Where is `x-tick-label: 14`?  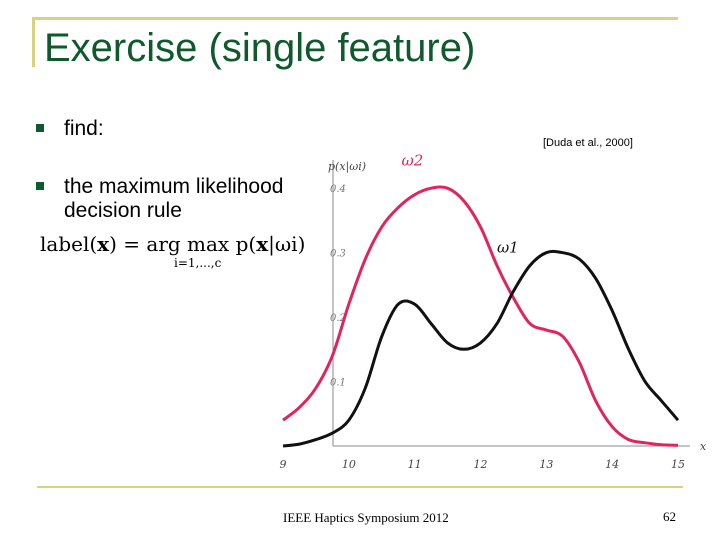 x-tick-label: 14 is located at coordinates (612, 464).